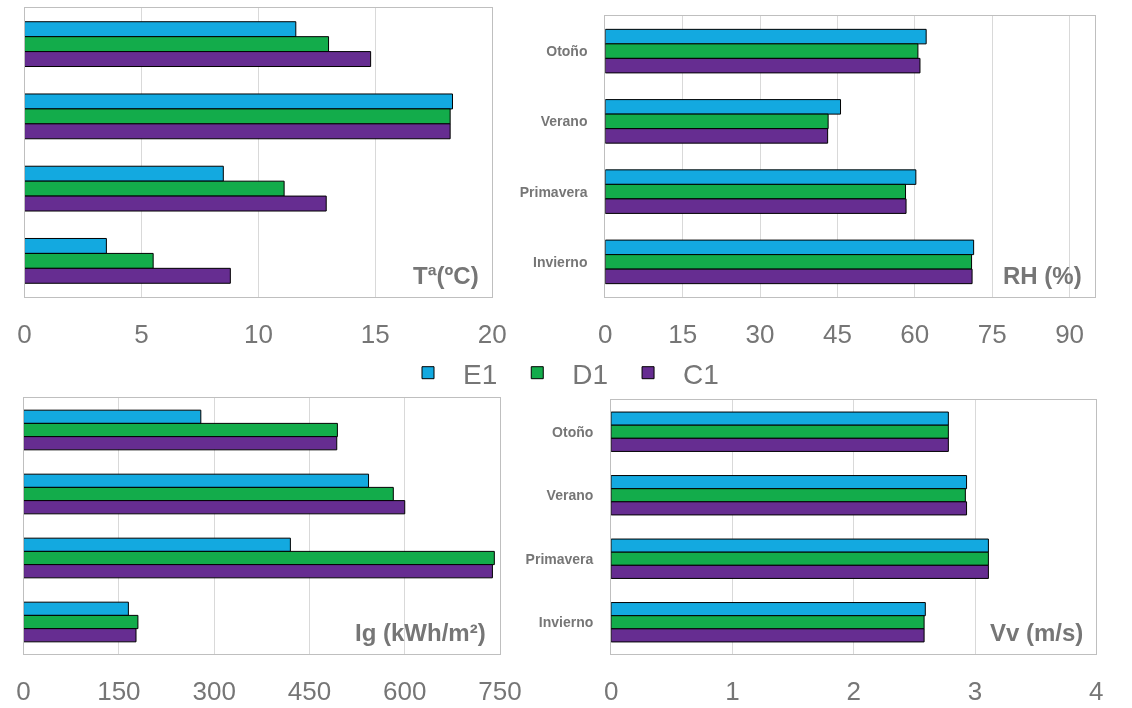  I want to click on x-tick-label: 4, so click(1096, 691).